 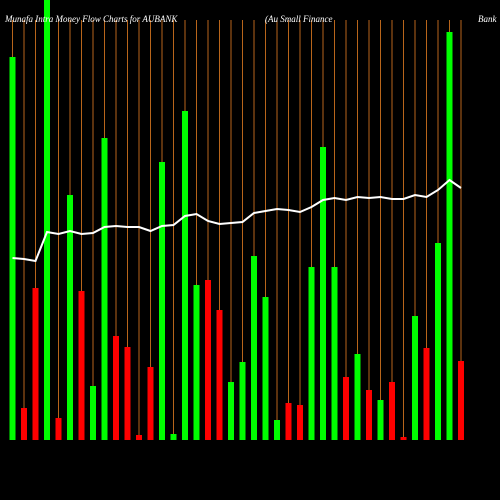 What do you see at coordinates (487, 19) in the screenshot?
I see `chart-subtitle-end: Bank` at bounding box center [487, 19].